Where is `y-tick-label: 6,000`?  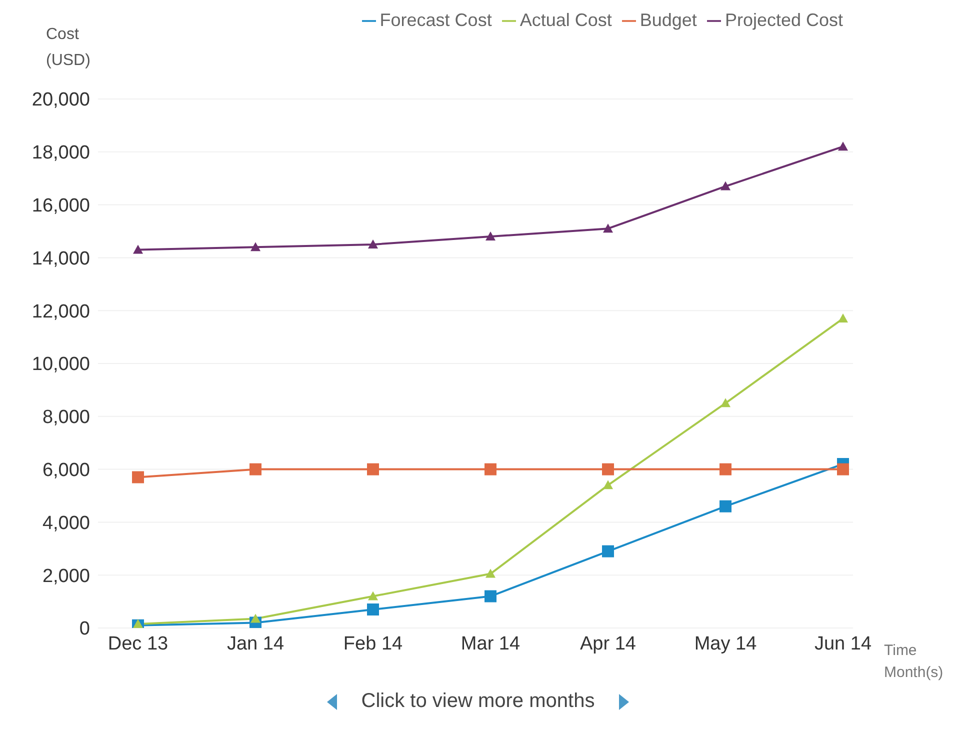 y-tick-label: 6,000 is located at coordinates (66, 471).